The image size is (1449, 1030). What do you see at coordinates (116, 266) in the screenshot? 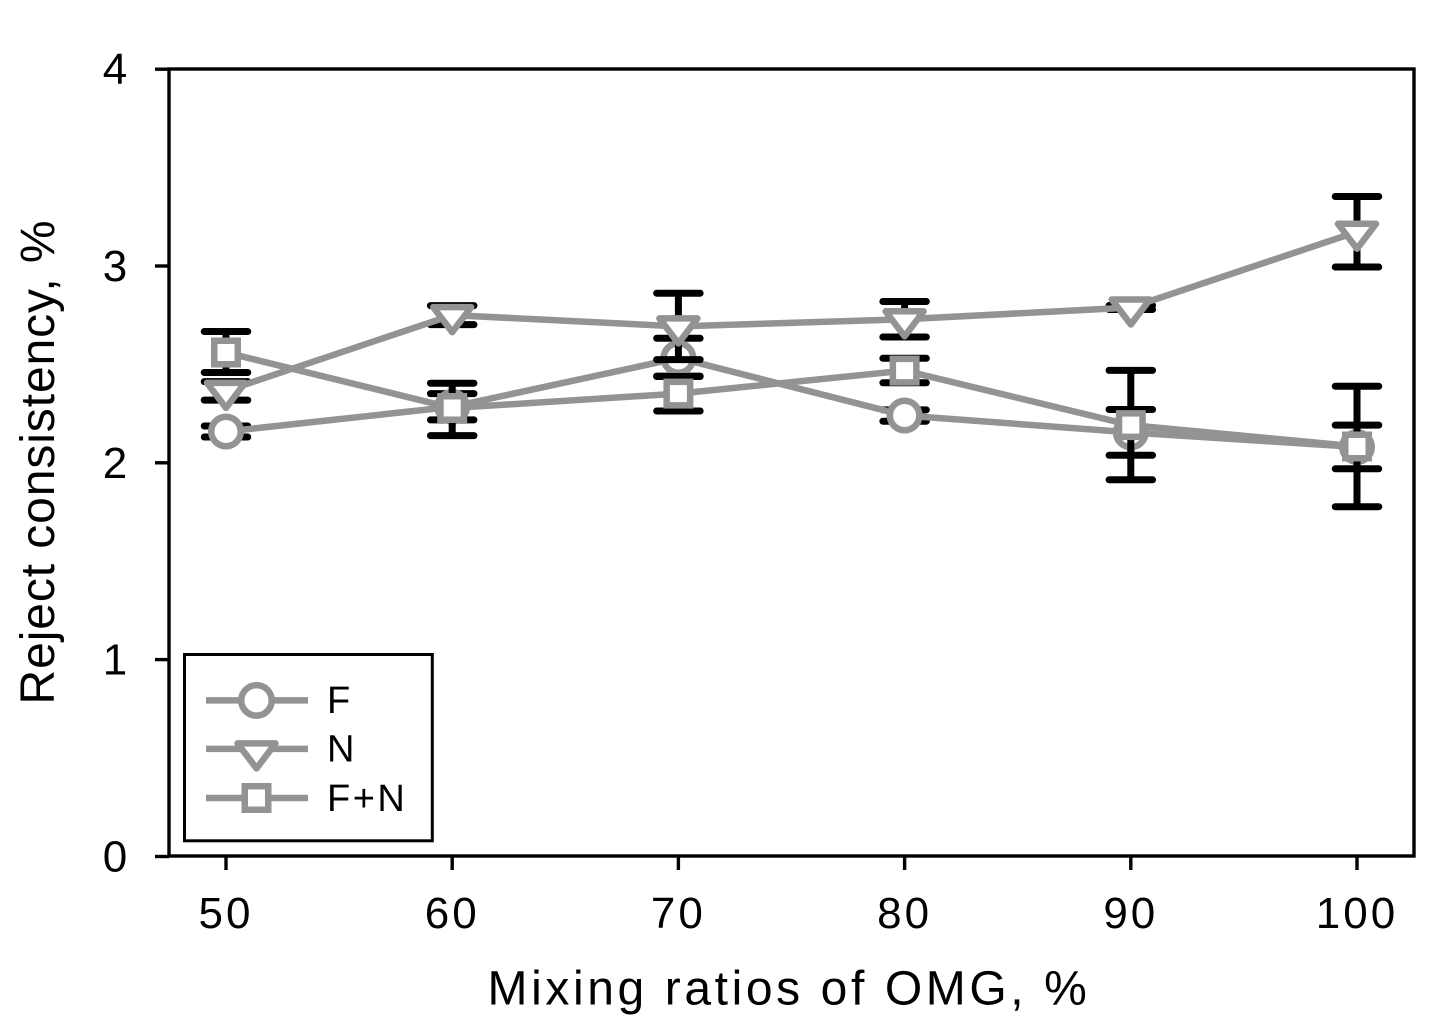
I see `svg-text: 3` at bounding box center [116, 266].